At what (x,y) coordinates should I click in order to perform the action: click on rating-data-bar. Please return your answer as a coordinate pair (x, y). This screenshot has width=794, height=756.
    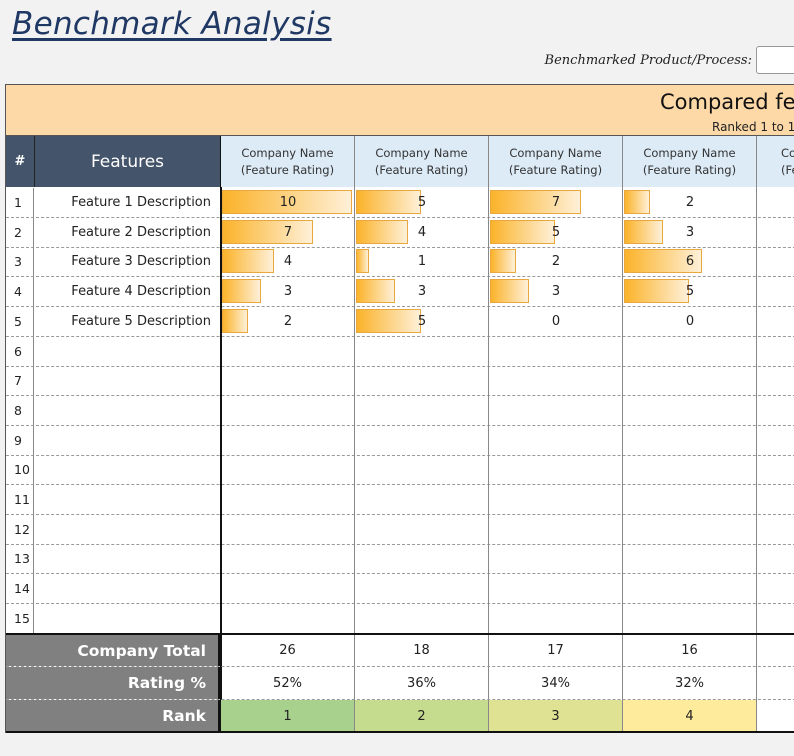
    Looking at the image, I should click on (382, 231).